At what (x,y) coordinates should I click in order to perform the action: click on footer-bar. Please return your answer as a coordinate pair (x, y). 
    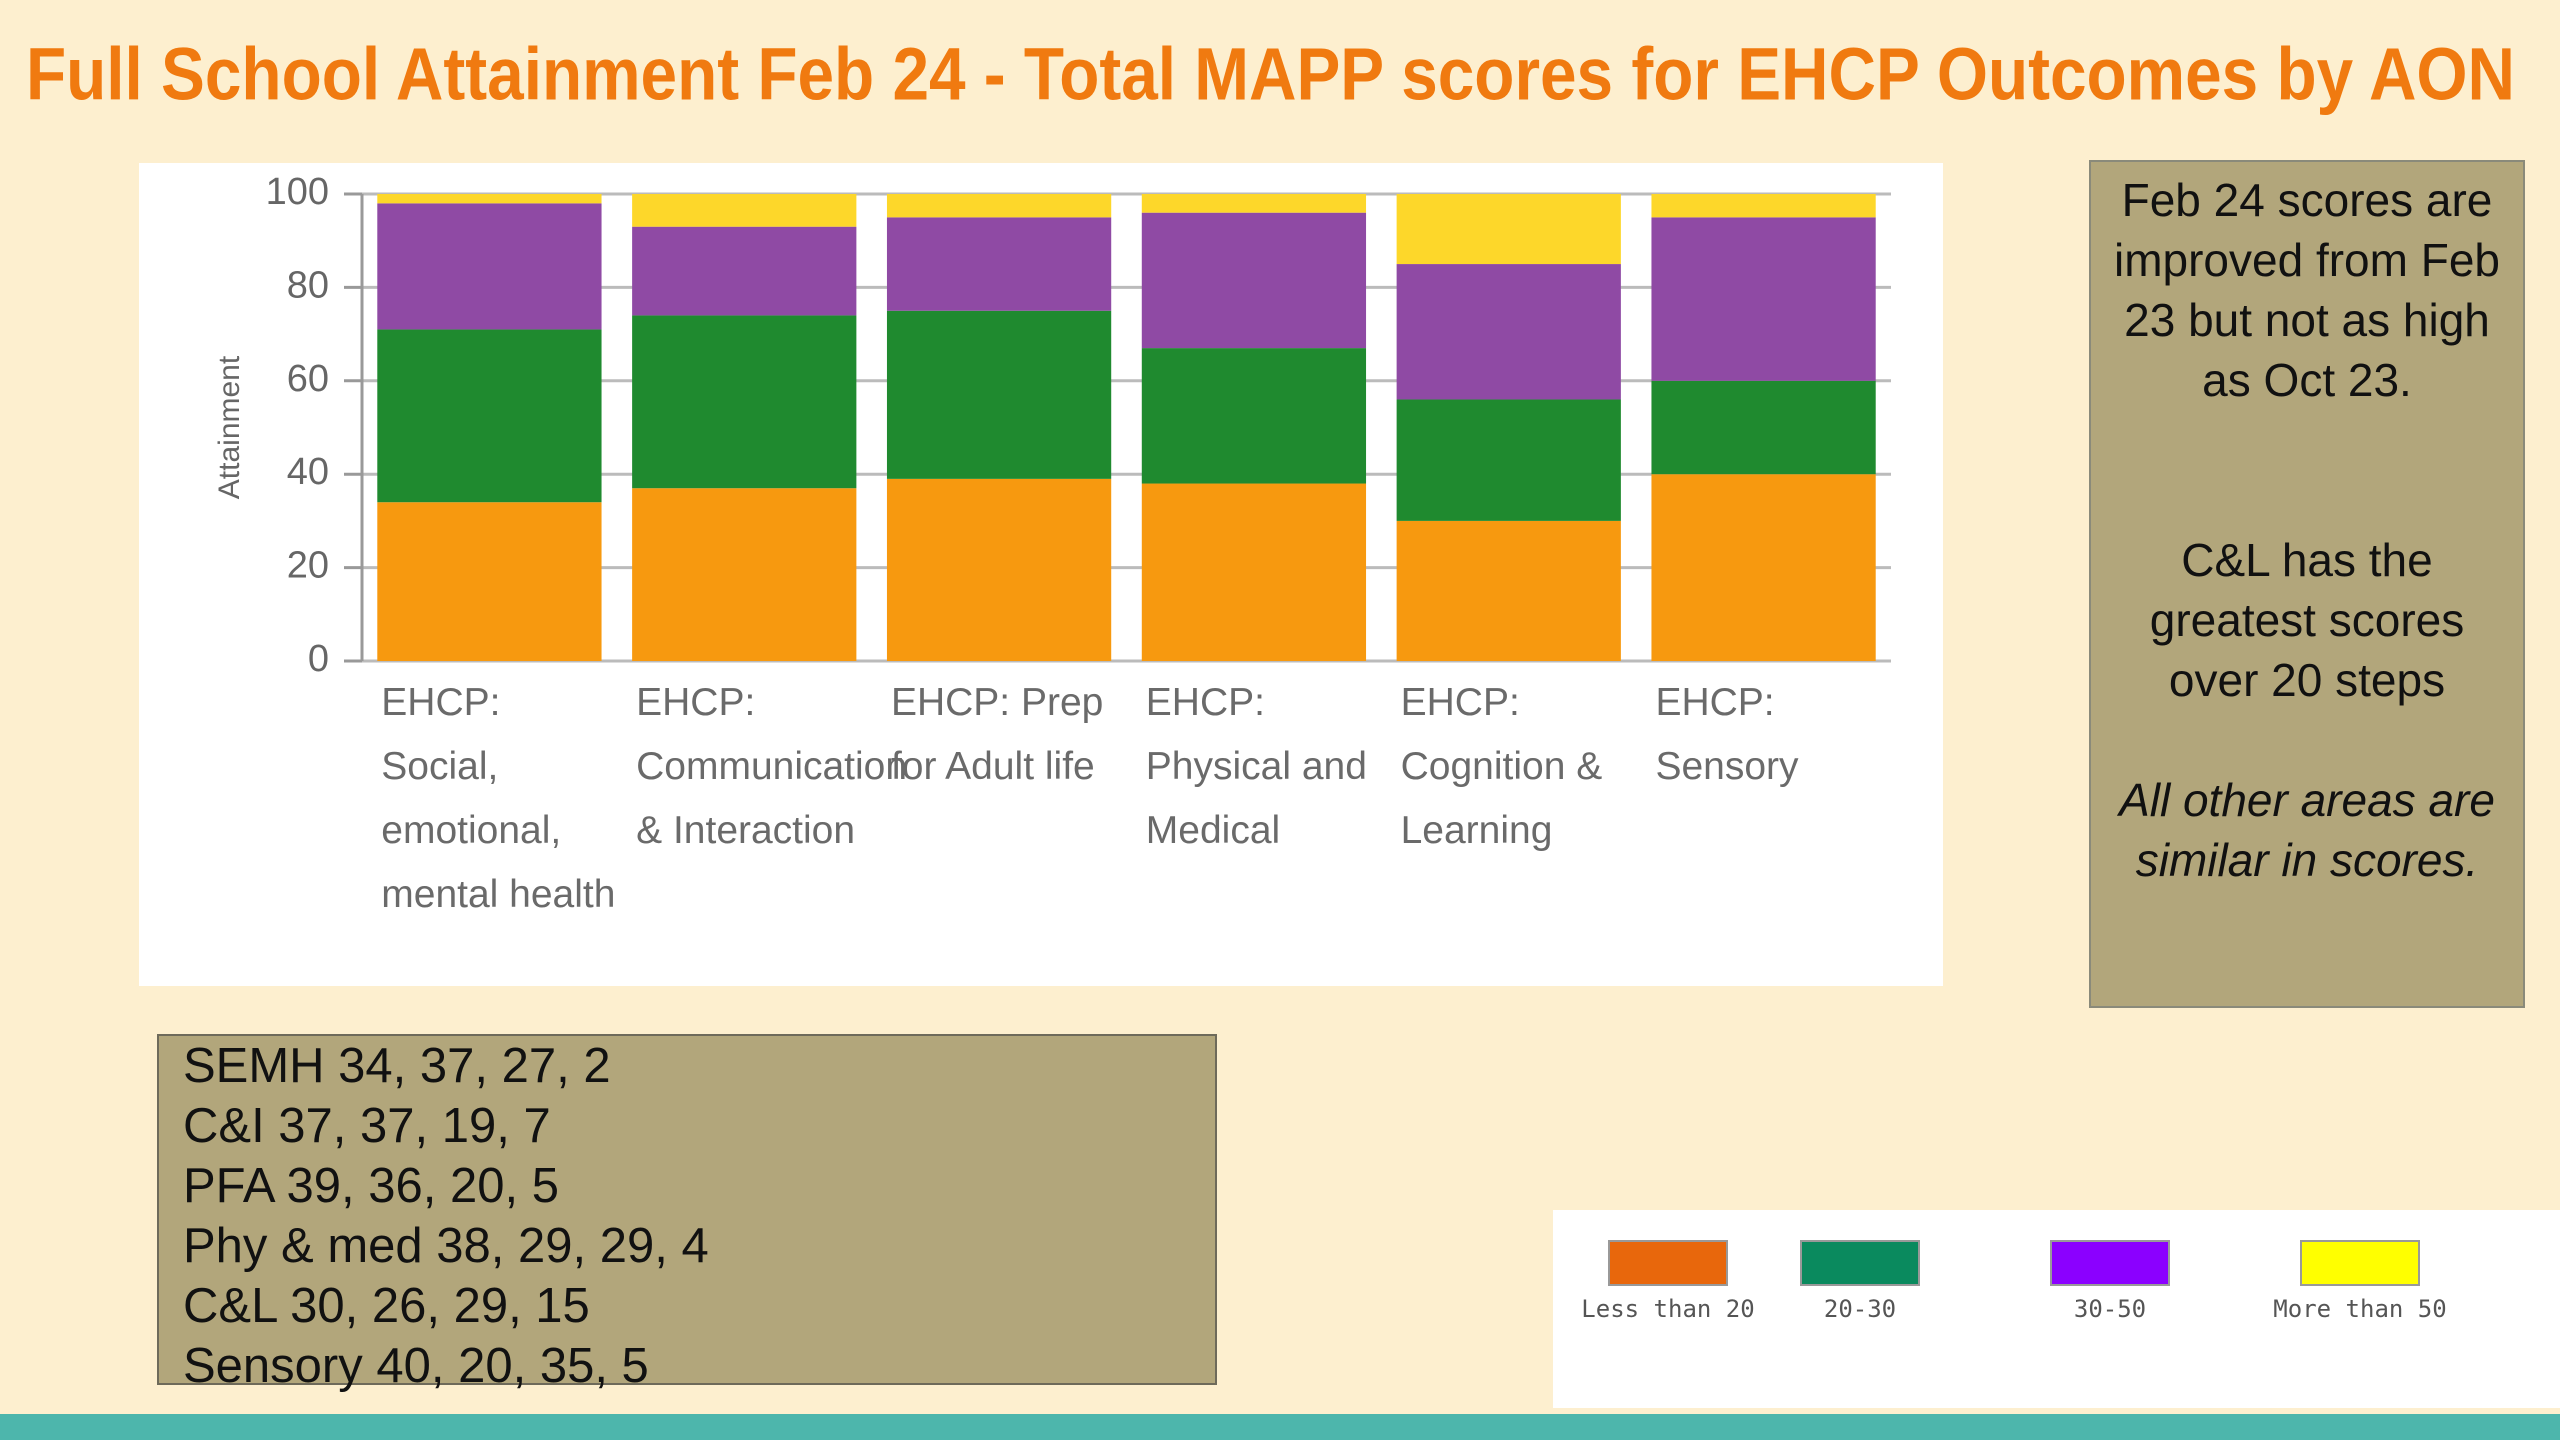
    Looking at the image, I should click on (1280, 1427).